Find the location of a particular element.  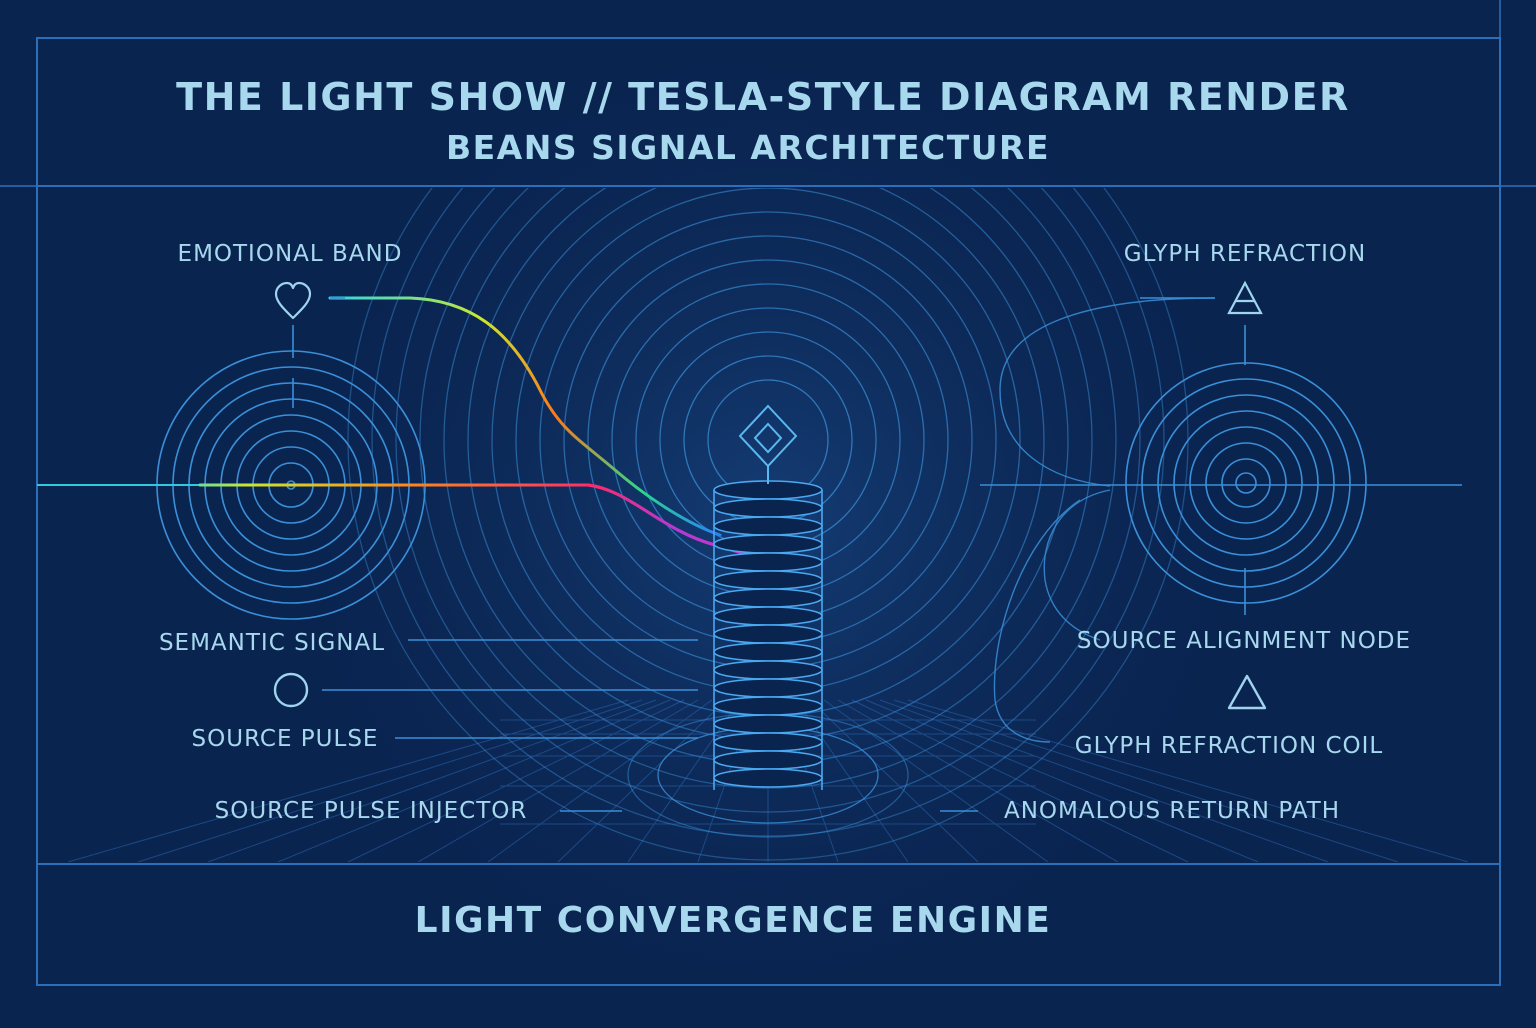

glyph-refraction-coil is located at coordinates (768, 635).